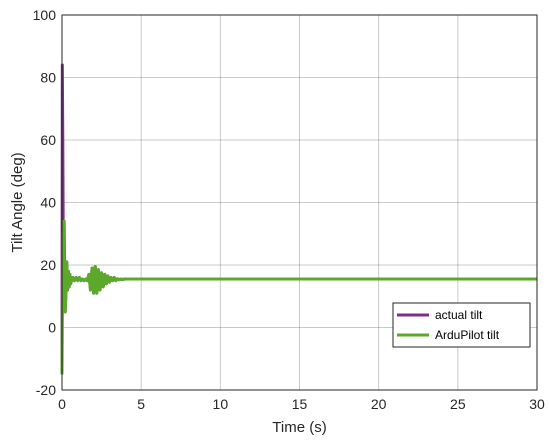  Describe the element at coordinates (48, 78) in the screenshot. I see `y-tick-label: 80` at that location.